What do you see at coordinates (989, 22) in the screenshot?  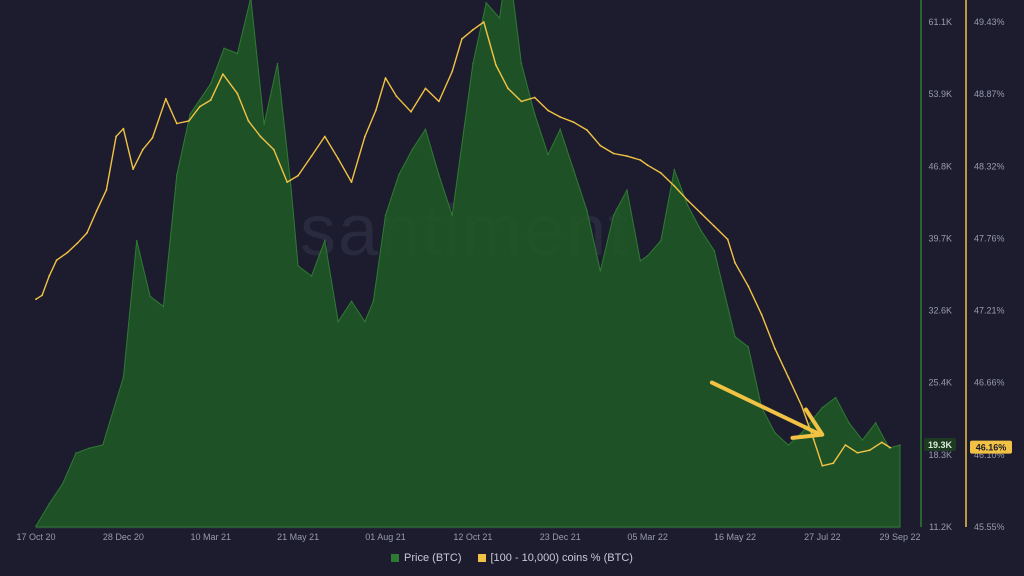 I see `holders-axis-tick-label: 49.43%` at bounding box center [989, 22].